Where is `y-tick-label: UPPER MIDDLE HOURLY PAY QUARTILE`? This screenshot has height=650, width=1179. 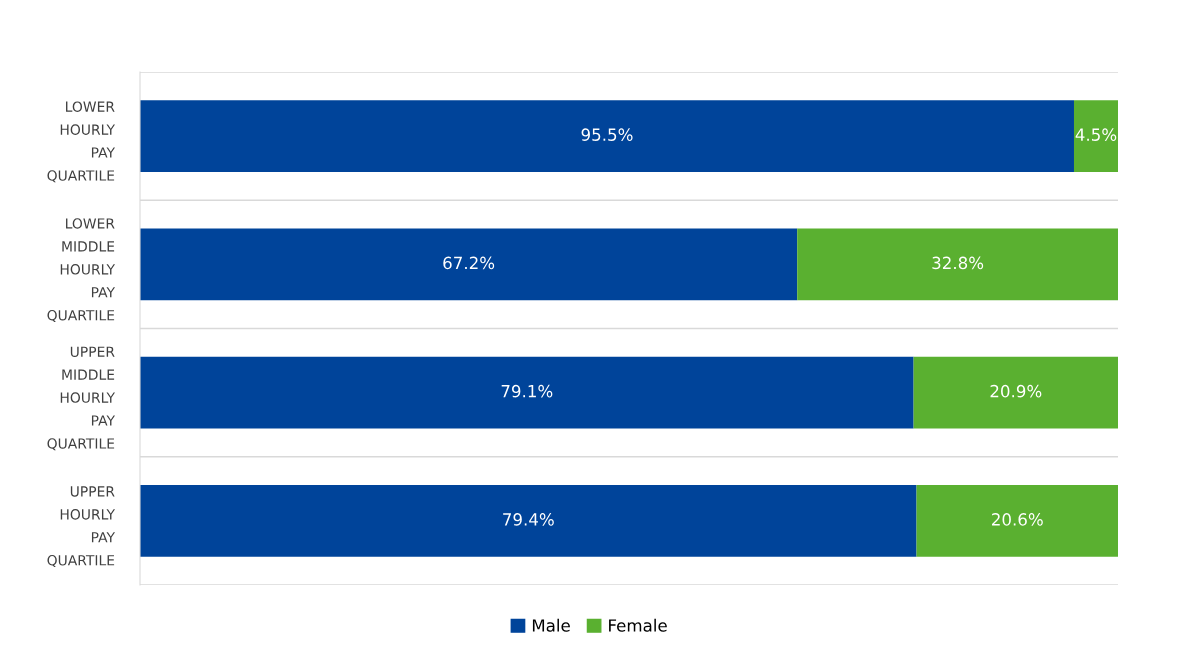
y-tick-label: UPPER MIDDLE HOURLY PAY QUARTILE is located at coordinates (81, 398).